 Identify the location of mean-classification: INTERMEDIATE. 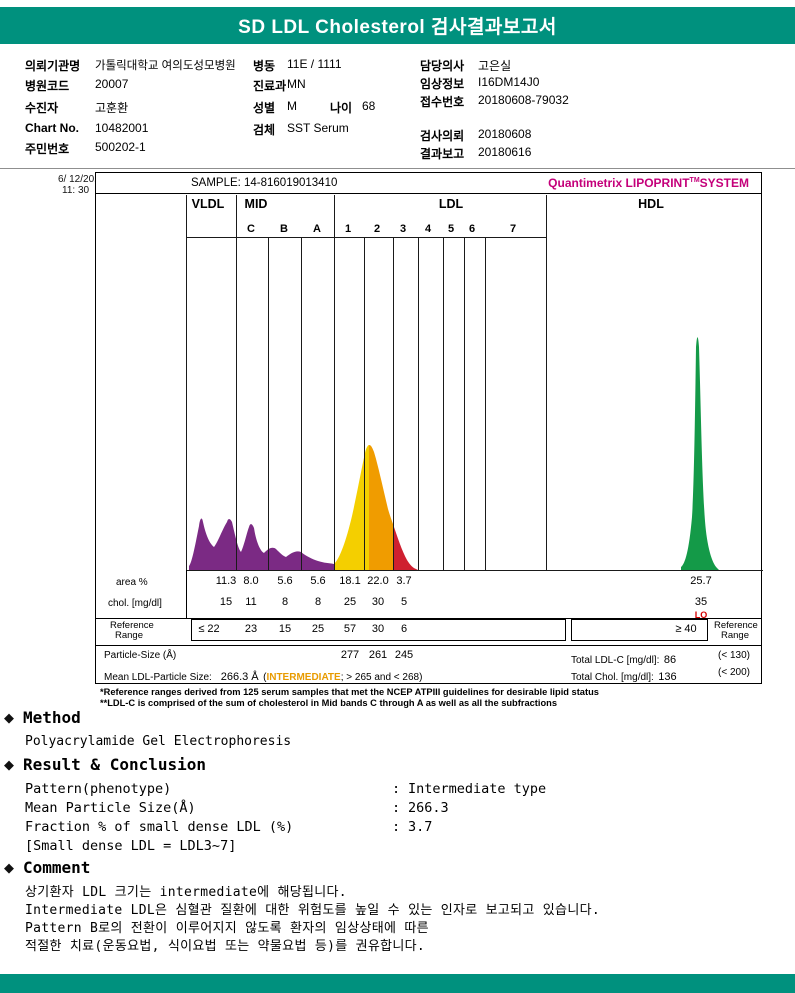
(303, 677).